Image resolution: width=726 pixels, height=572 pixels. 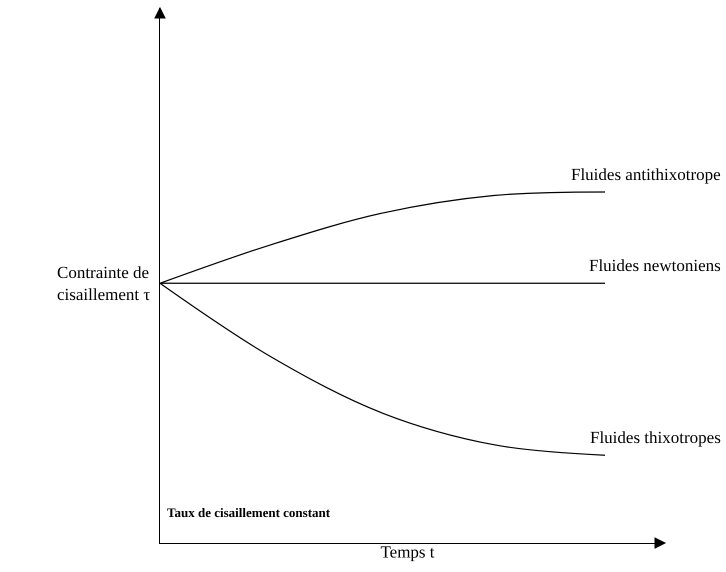 I want to click on x-axis-title: Temps t, so click(x=407, y=552).